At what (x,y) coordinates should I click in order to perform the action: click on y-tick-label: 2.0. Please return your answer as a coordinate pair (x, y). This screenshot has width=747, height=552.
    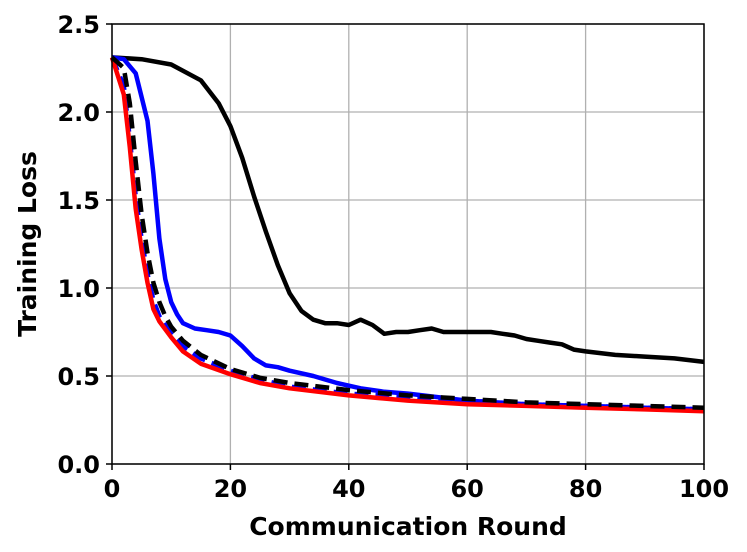
    Looking at the image, I should click on (78, 113).